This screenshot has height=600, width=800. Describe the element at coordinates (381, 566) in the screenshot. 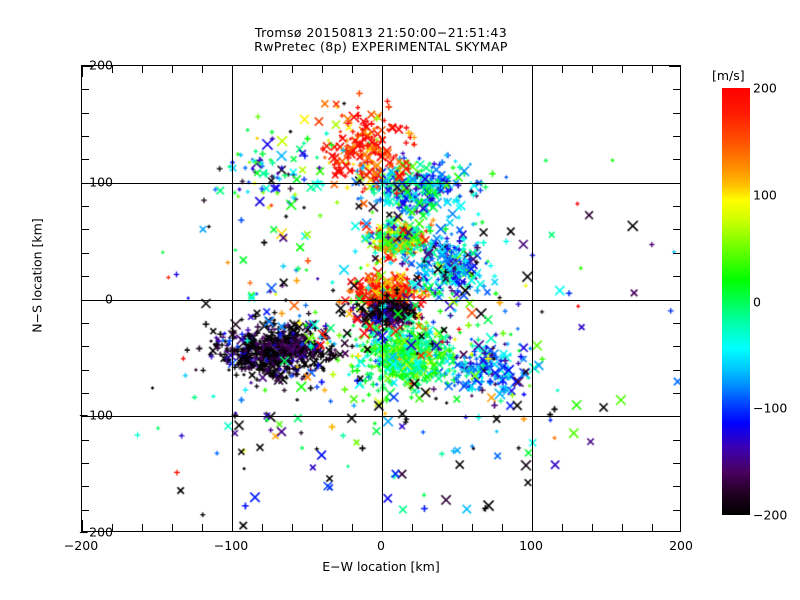

I see `x-axis-title: E−W location [km]` at that location.